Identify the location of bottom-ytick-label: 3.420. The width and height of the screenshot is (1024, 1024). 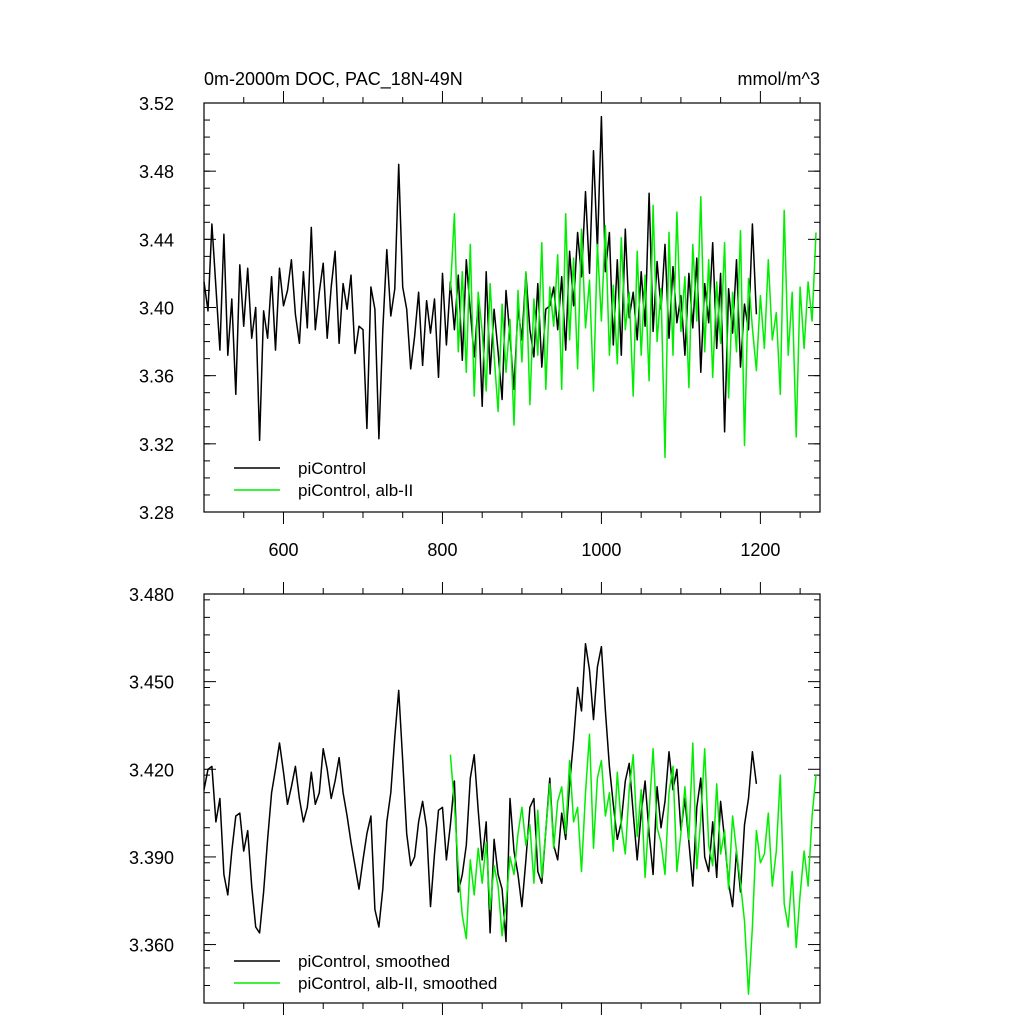
(151, 770).